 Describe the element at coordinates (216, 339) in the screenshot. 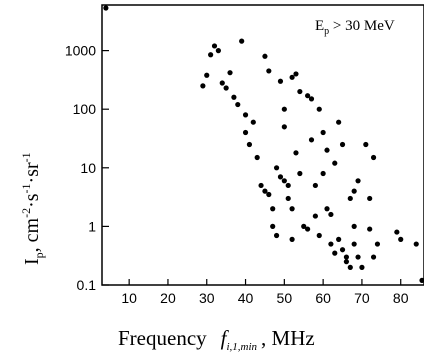

I see `x-axis-label: Frequency fi,1,min, MHz` at that location.